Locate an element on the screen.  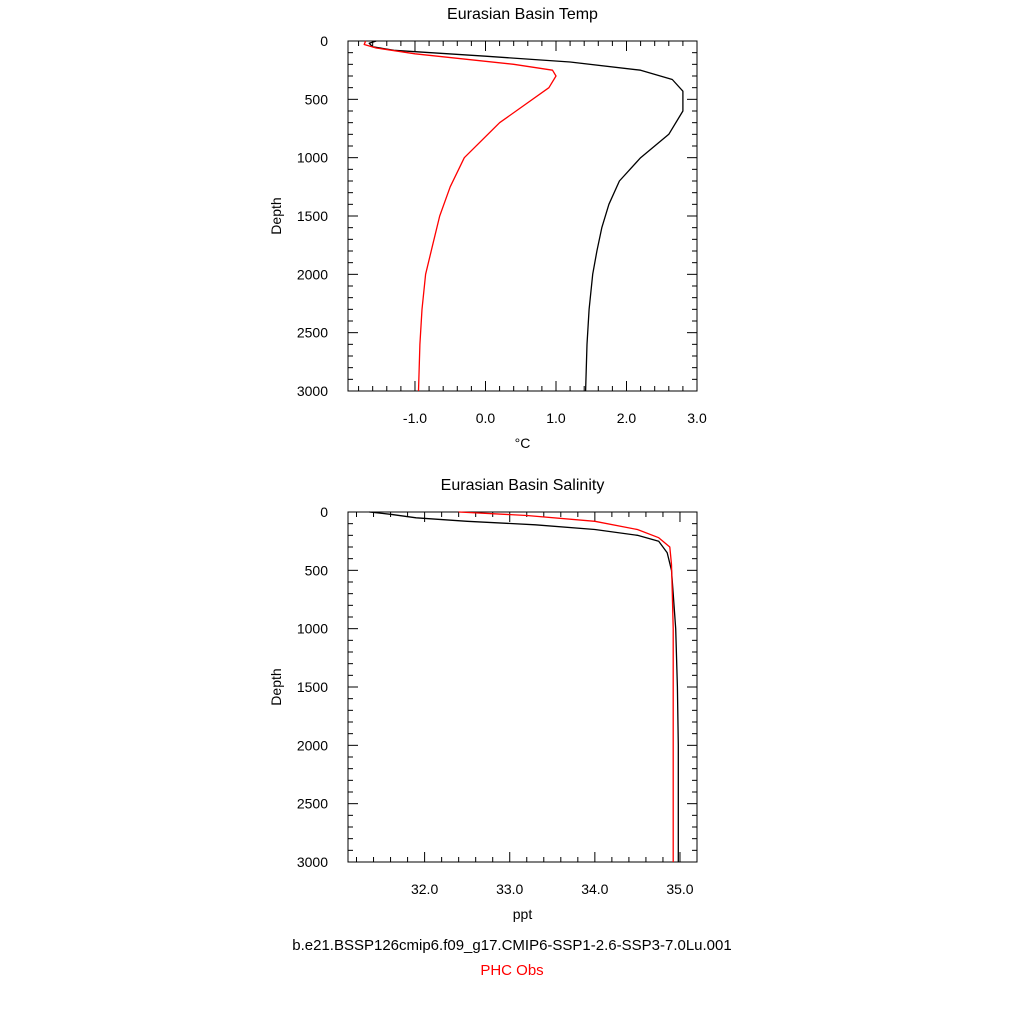
temp-ytick-label: 0 is located at coordinates (324, 41).